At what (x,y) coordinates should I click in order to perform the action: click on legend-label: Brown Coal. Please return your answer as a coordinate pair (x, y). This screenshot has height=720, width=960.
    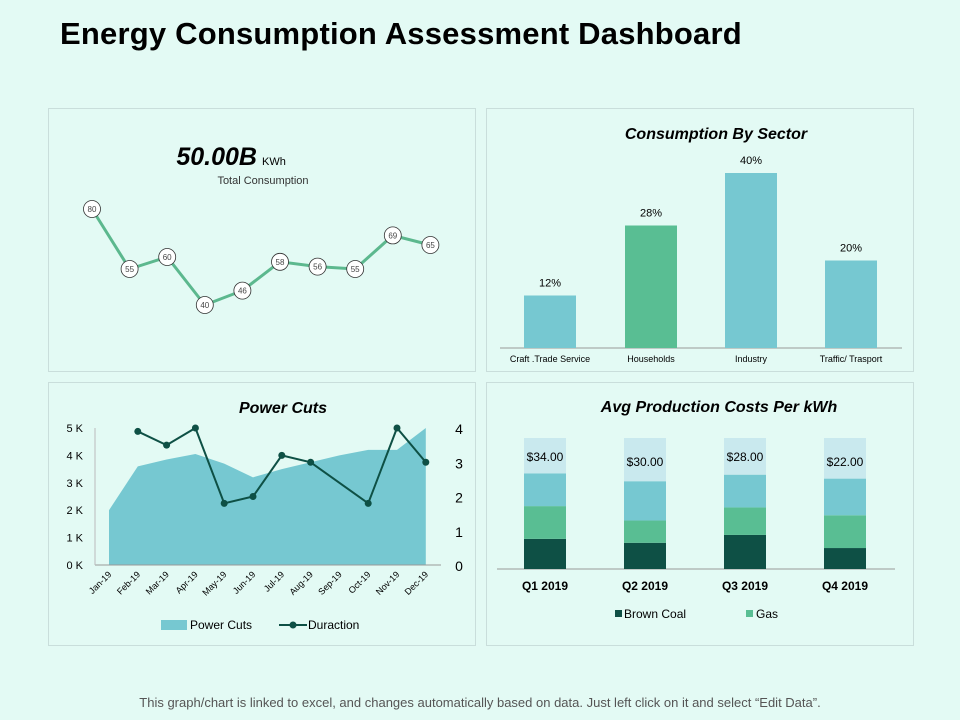
    Looking at the image, I should click on (655, 614).